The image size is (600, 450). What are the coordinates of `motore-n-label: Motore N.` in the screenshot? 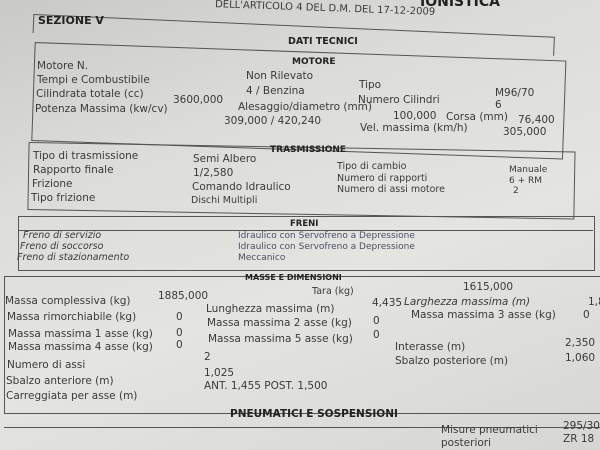 It's located at (63, 66).